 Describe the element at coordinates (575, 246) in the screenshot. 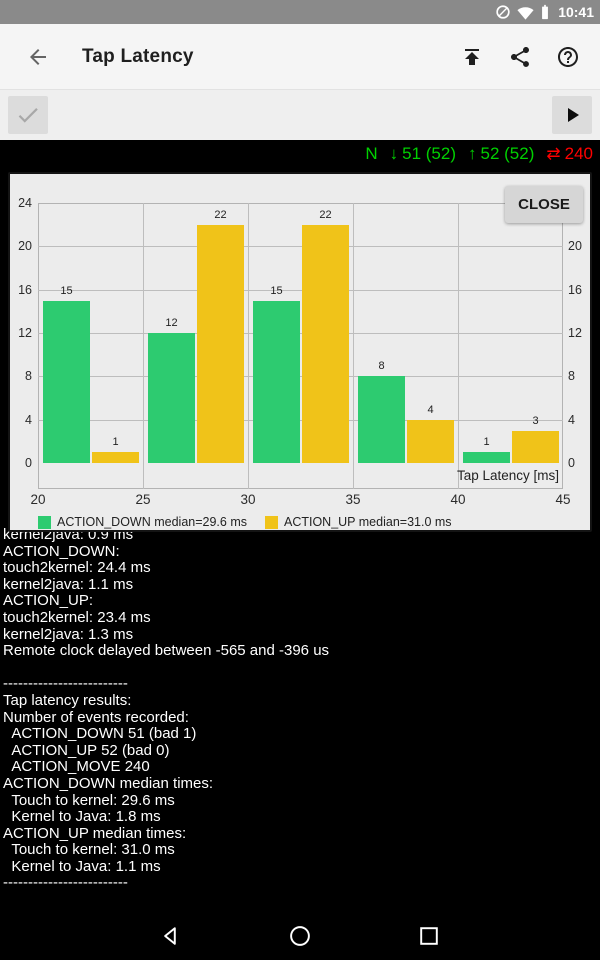

I see `y-tick-label-right: 20` at that location.